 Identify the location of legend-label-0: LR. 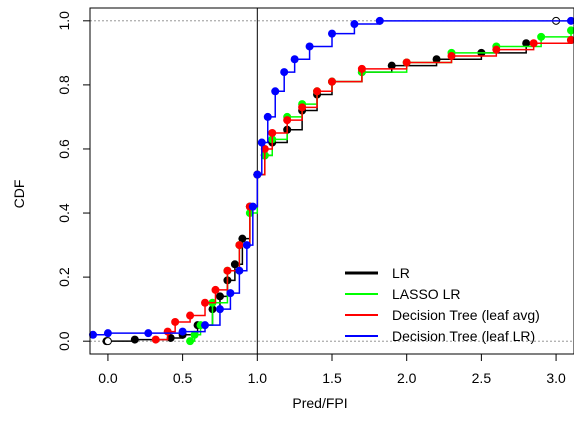
(401, 273).